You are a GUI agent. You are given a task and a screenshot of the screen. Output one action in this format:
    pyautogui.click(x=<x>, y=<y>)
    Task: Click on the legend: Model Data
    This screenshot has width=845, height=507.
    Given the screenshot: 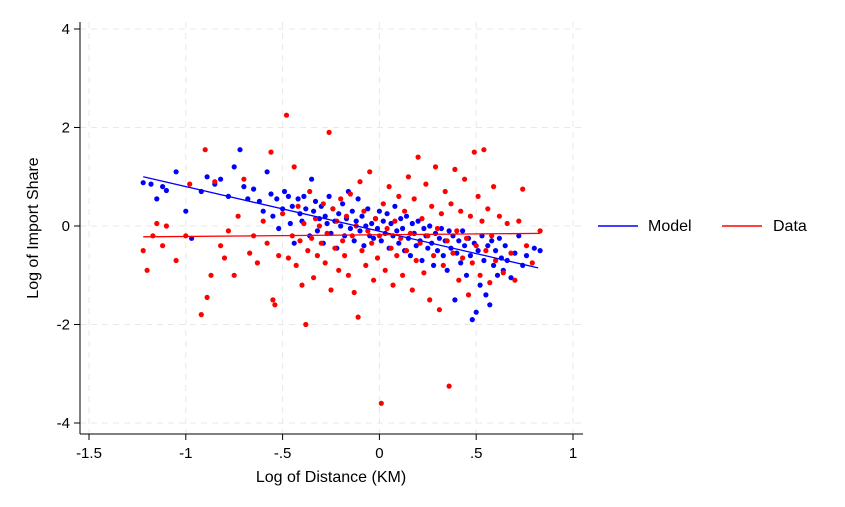 What is the action you would take?
    pyautogui.click(x=702, y=226)
    